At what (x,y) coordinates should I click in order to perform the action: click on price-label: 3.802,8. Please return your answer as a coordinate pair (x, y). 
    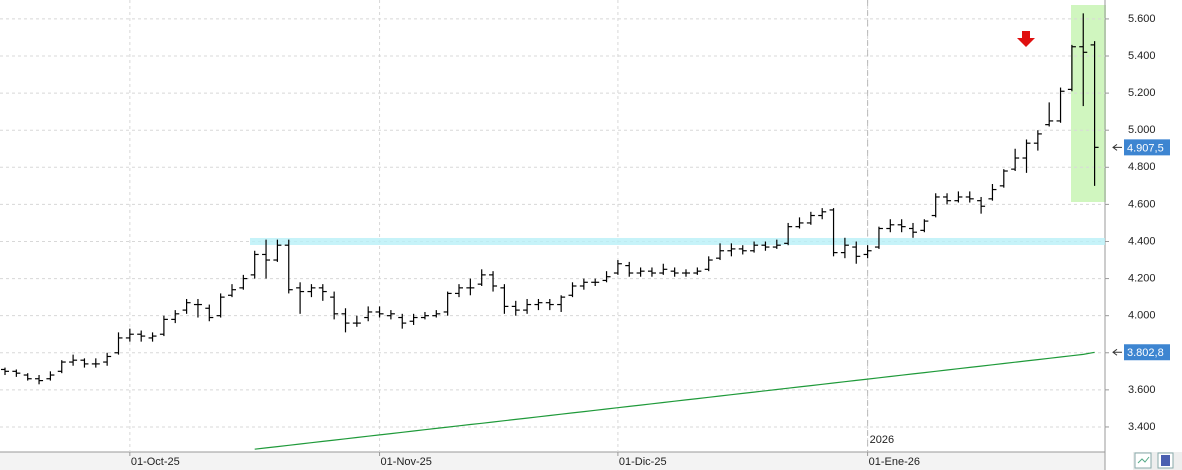
    Looking at the image, I should click on (1145, 353).